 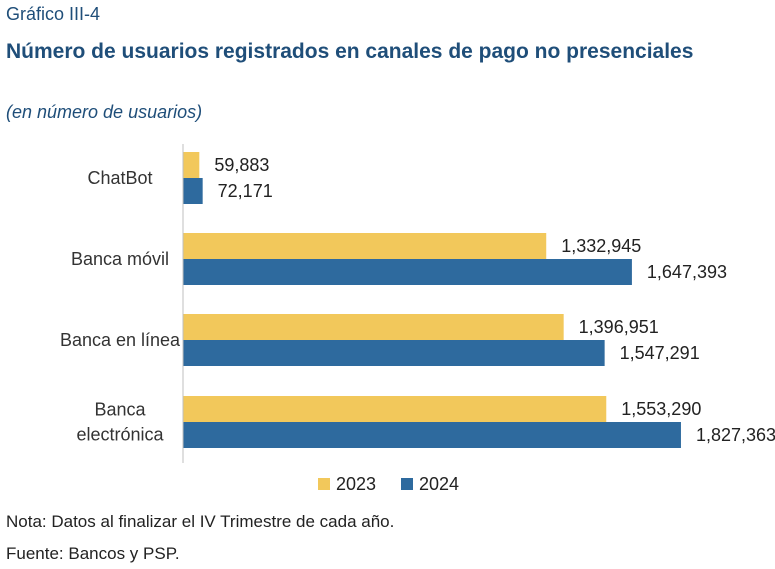 What do you see at coordinates (120, 410) in the screenshot?
I see `category-label: Banca` at bounding box center [120, 410].